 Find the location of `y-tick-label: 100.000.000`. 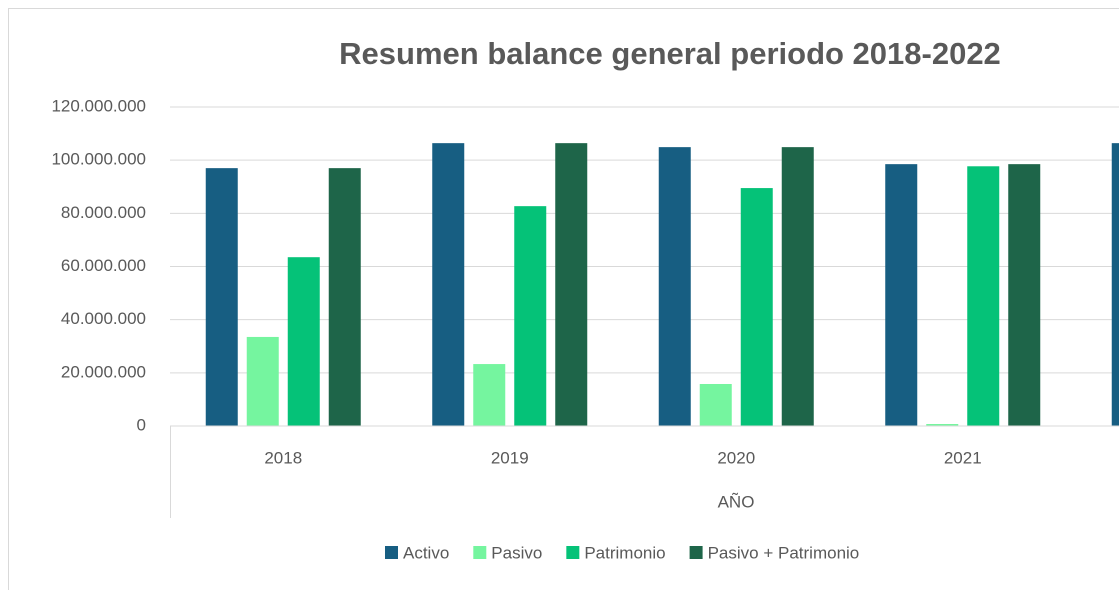

y-tick-label: 100.000.000 is located at coordinates (98, 159).